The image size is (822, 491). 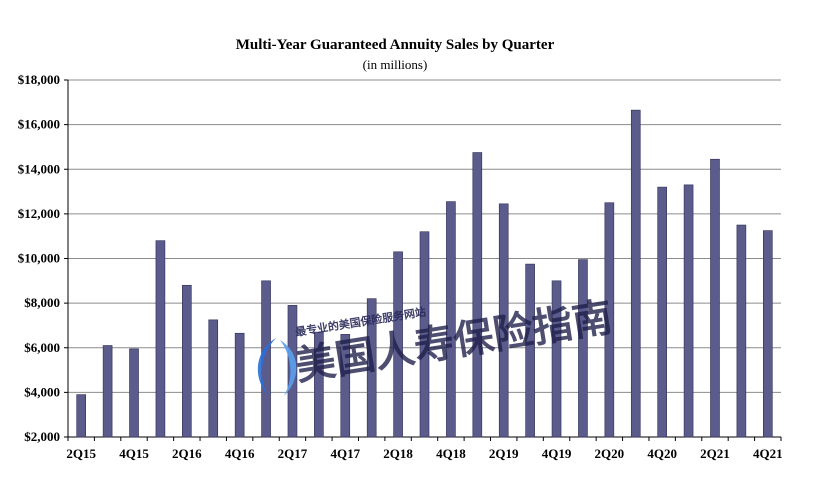 I want to click on x-tick-label: 2Q15, so click(x=81, y=453).